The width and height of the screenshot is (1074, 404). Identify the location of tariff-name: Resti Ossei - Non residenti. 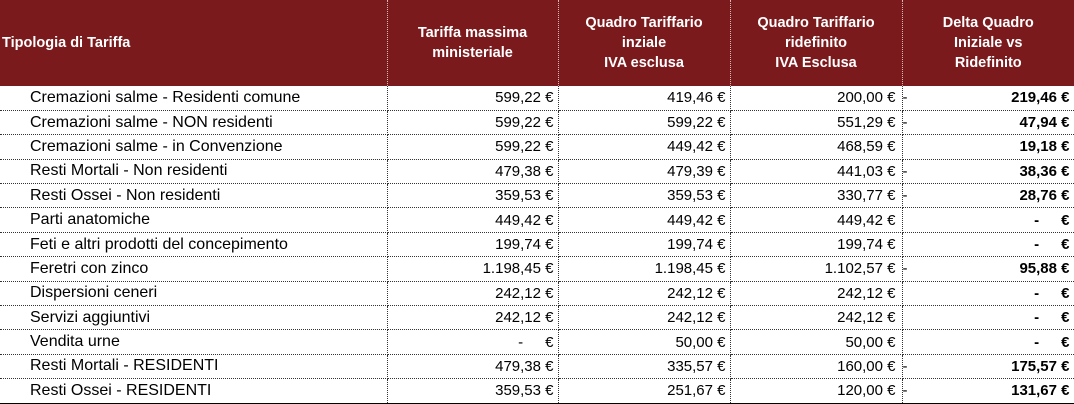
(194, 196).